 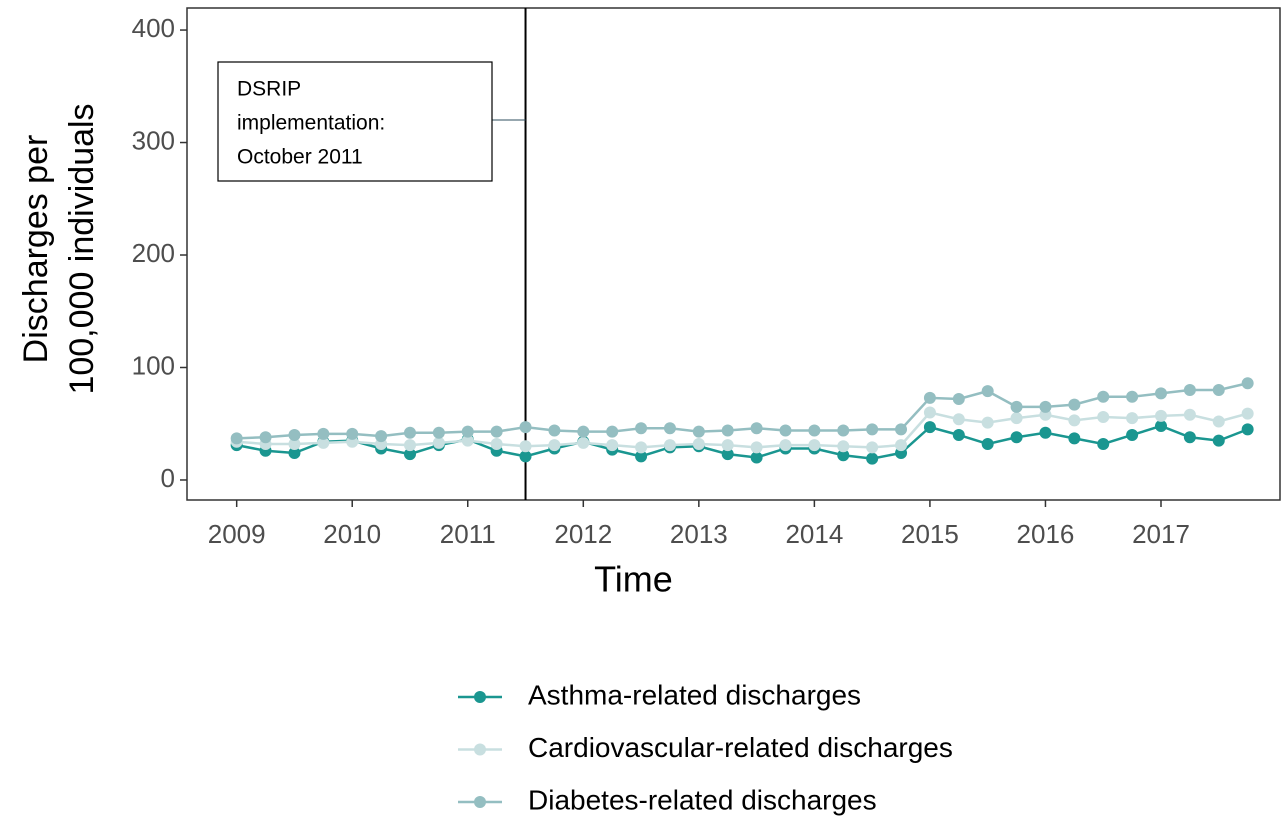 I want to click on y-tick-label: 200, so click(x=153, y=253).